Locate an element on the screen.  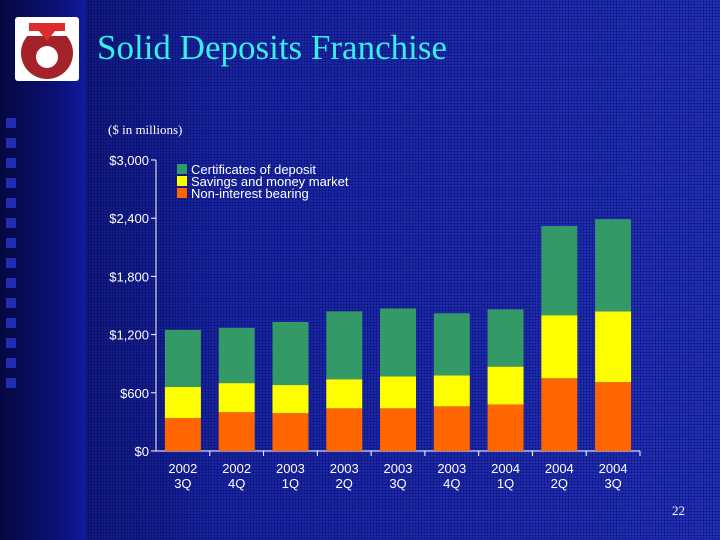
logo-emblem-icon is located at coordinates (47, 51).